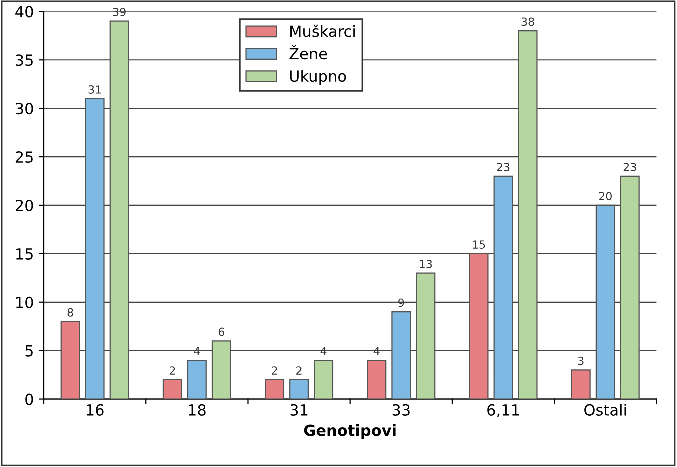 This screenshot has width=677, height=467. Describe the element at coordinates (95, 410) in the screenshot. I see `x-tick-label: 16` at that location.